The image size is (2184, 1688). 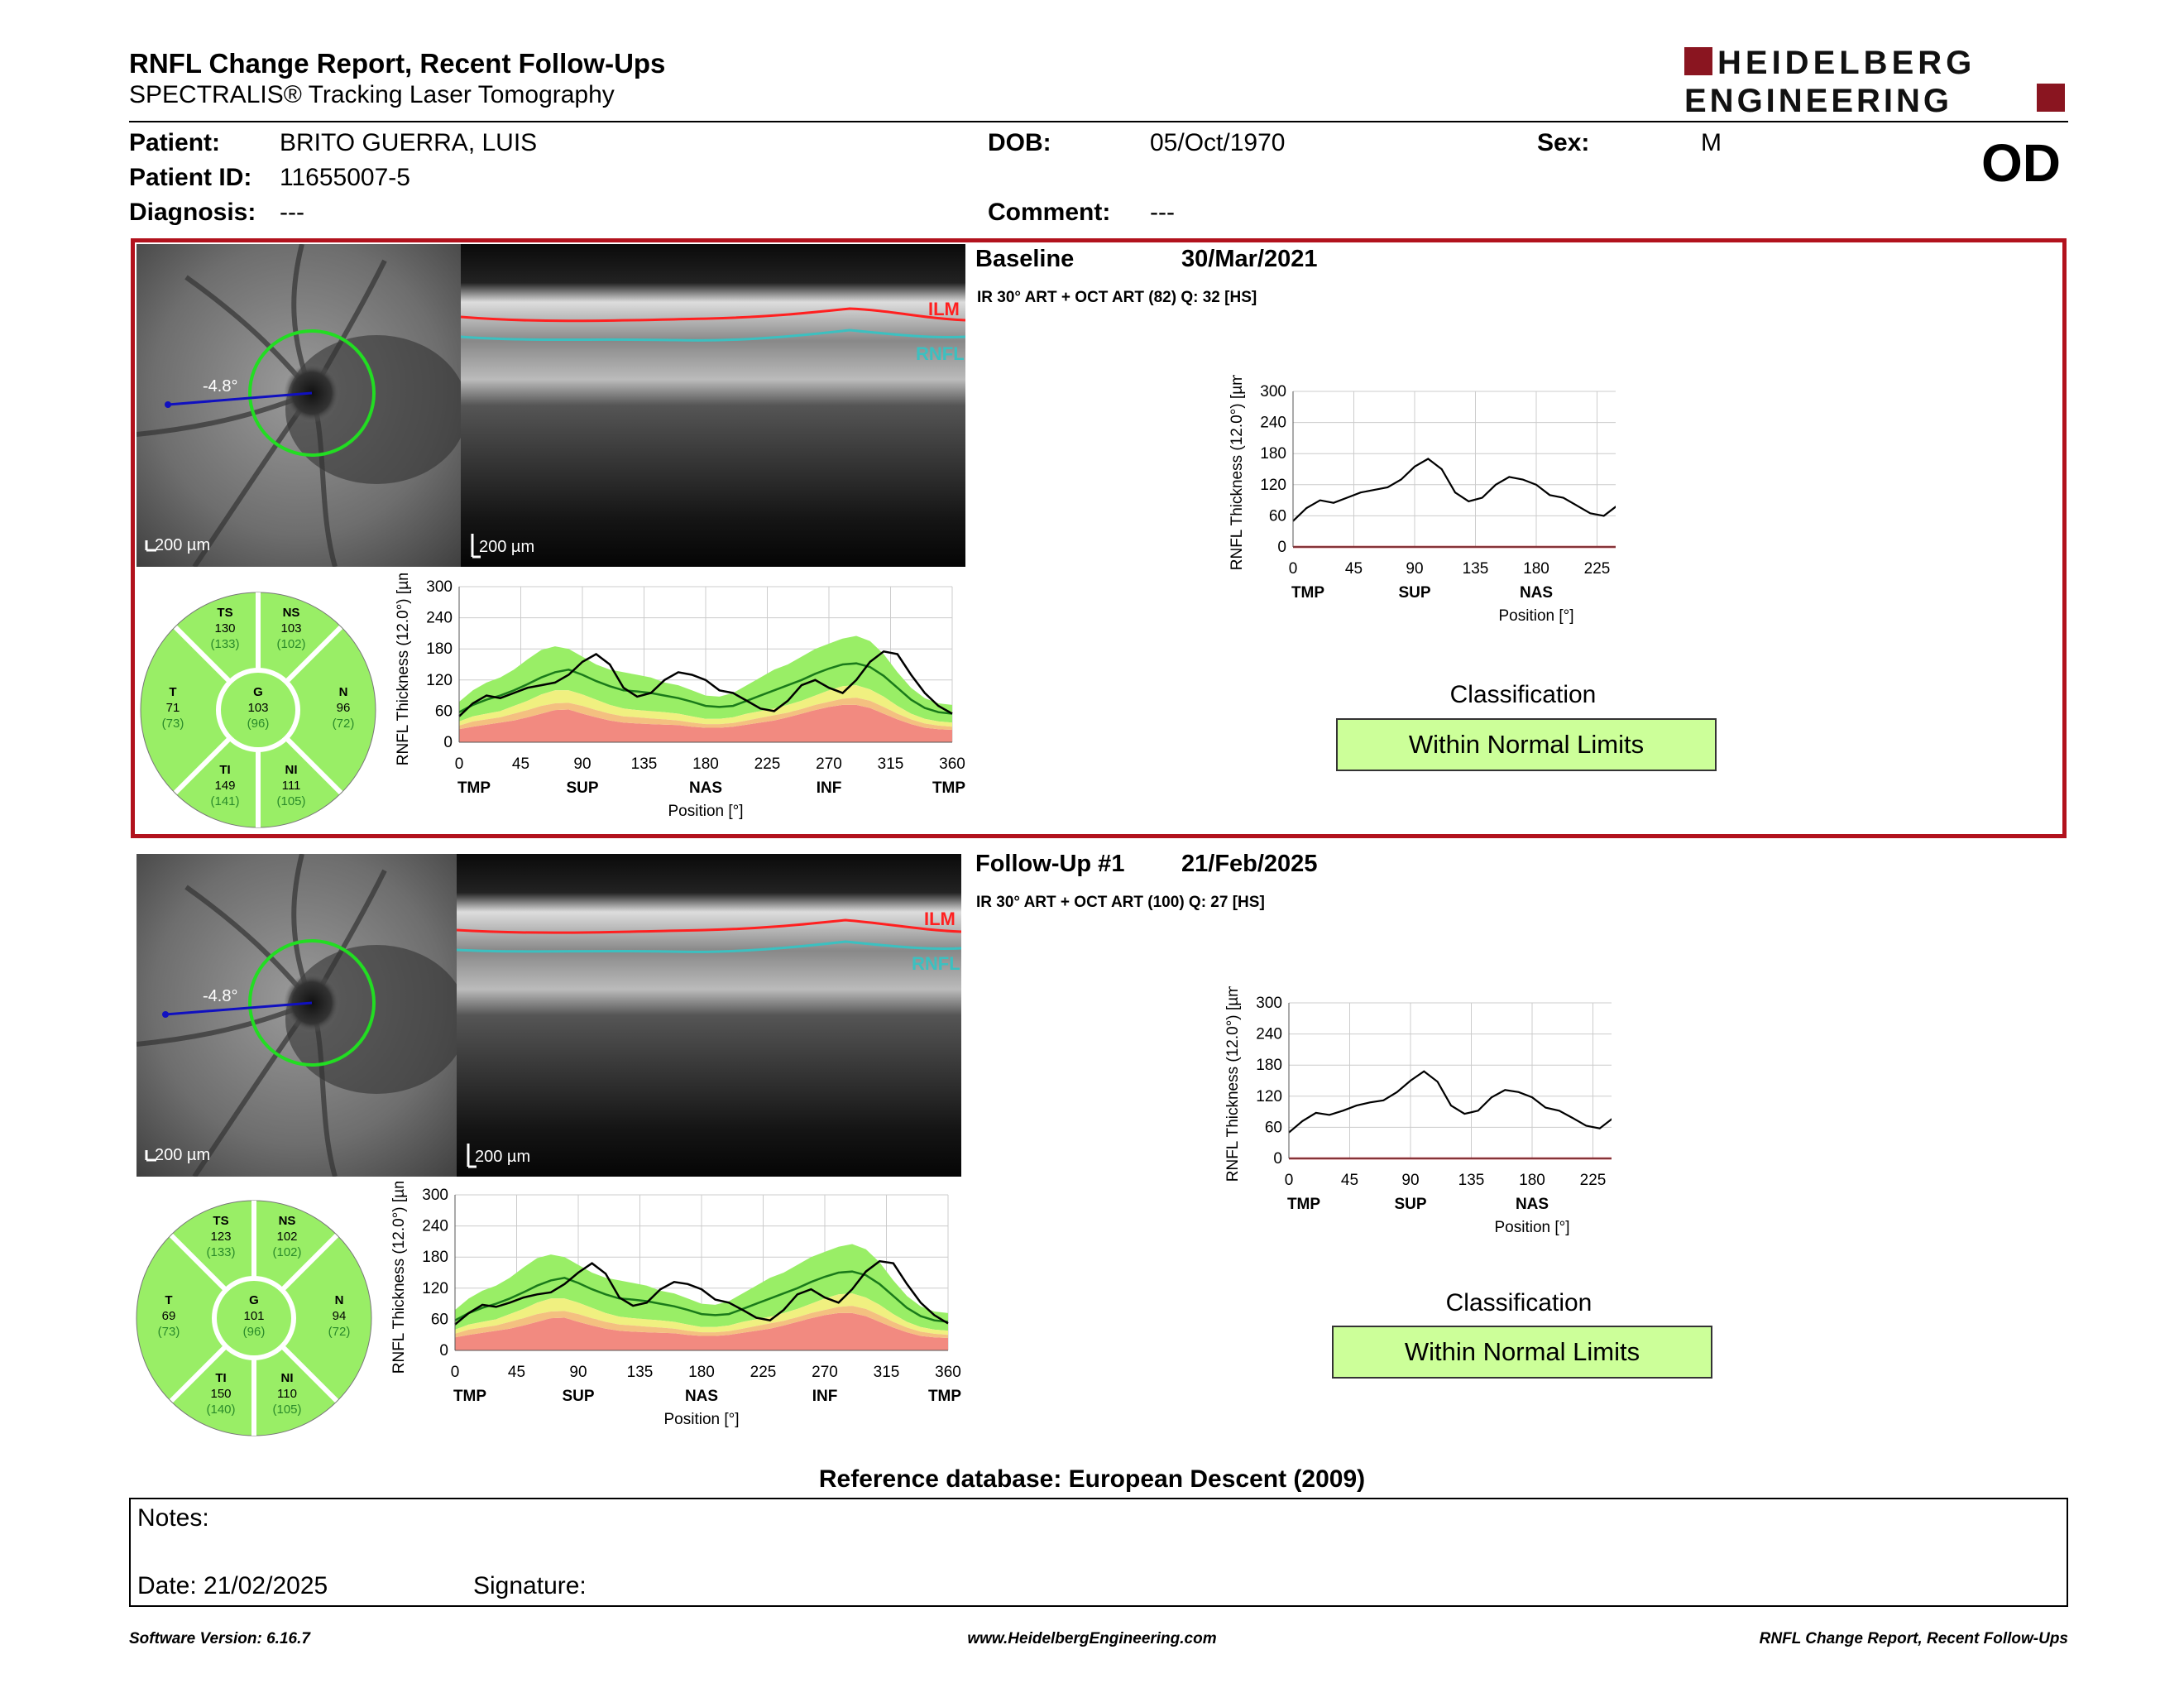 I want to click on sector-ts-value: 123, so click(x=220, y=1237).